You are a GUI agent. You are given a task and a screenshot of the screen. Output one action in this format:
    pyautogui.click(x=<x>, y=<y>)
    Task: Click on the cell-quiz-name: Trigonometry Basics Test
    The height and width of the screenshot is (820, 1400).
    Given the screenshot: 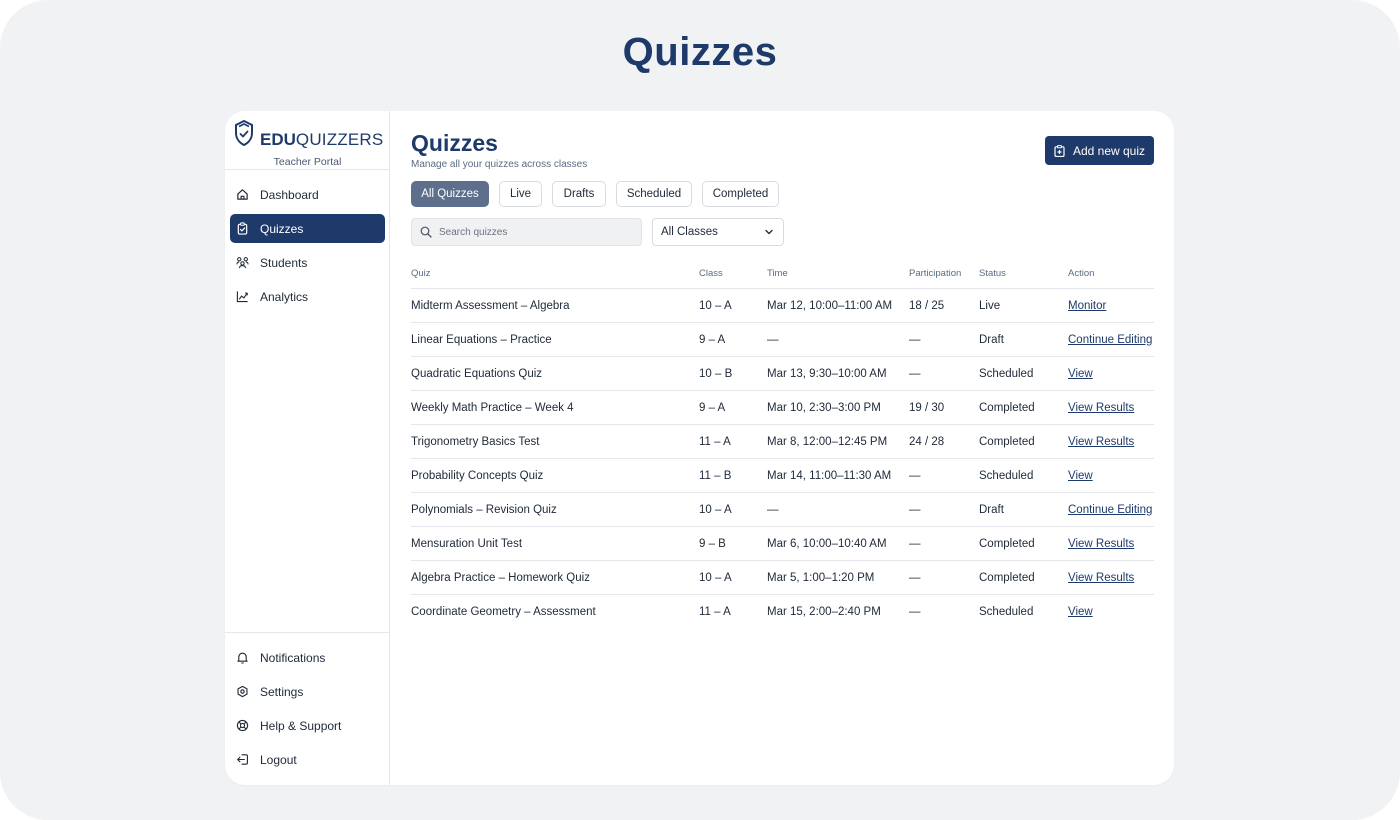 What is the action you would take?
    pyautogui.click(x=475, y=442)
    